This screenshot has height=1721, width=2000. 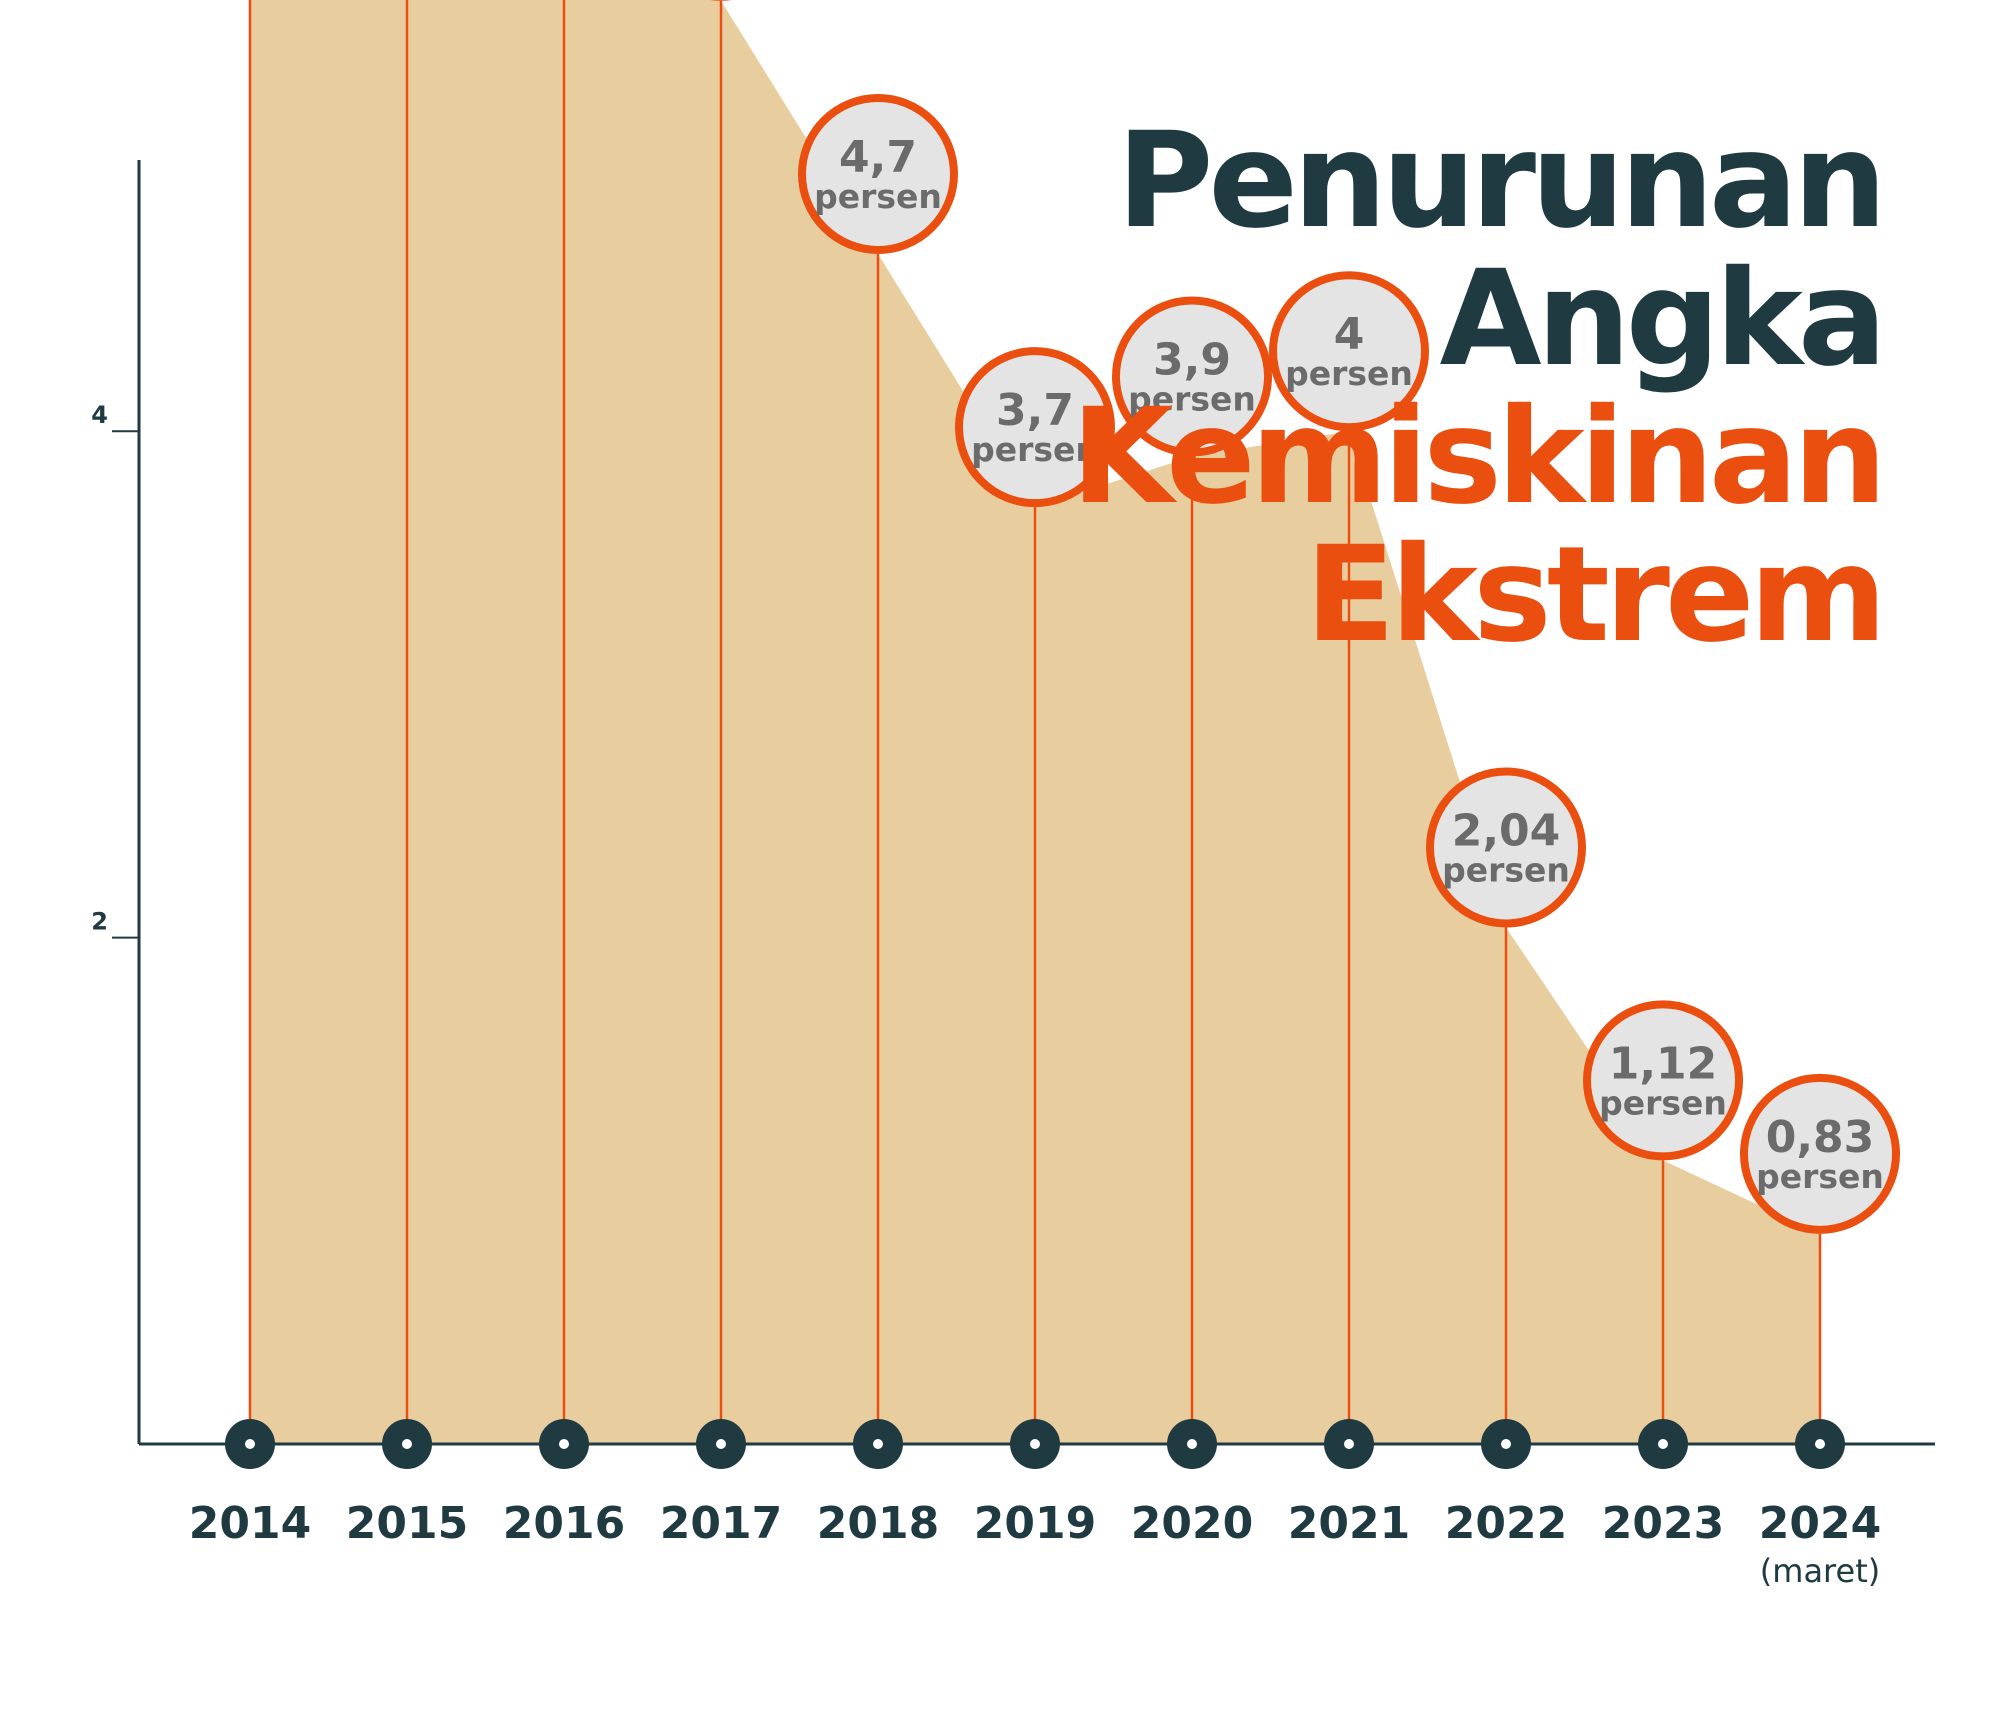 I want to click on x-tick-label: 2023, so click(x=1663, y=1523).